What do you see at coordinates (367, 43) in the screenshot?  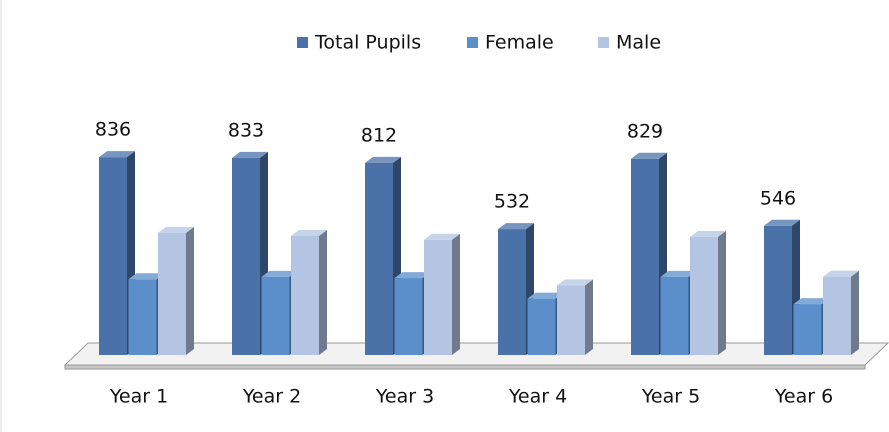 I see `legend-label: Total Pupils` at bounding box center [367, 43].